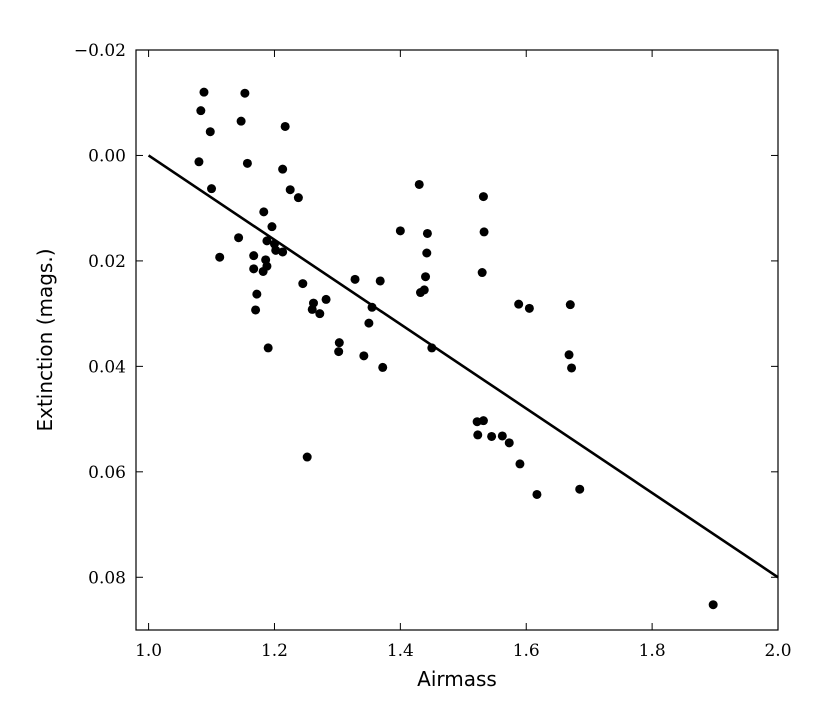 The width and height of the screenshot is (830, 727). Describe the element at coordinates (400, 651) in the screenshot. I see `x-tick-label: 1.4` at that location.